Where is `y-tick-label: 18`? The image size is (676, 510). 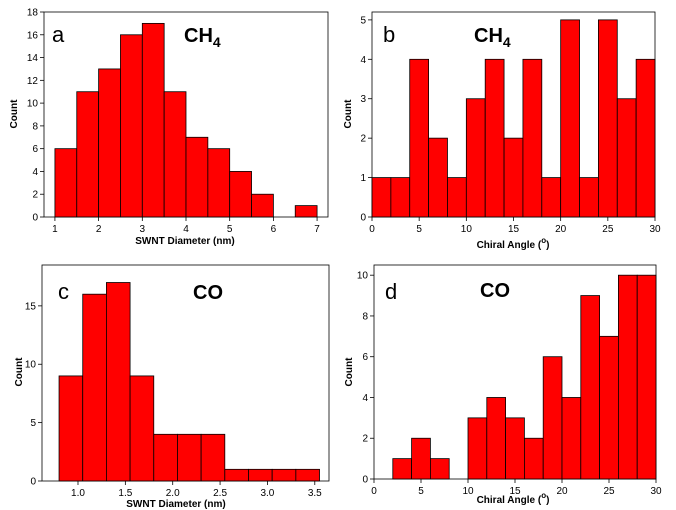 y-tick-label: 18 is located at coordinates (33, 13).